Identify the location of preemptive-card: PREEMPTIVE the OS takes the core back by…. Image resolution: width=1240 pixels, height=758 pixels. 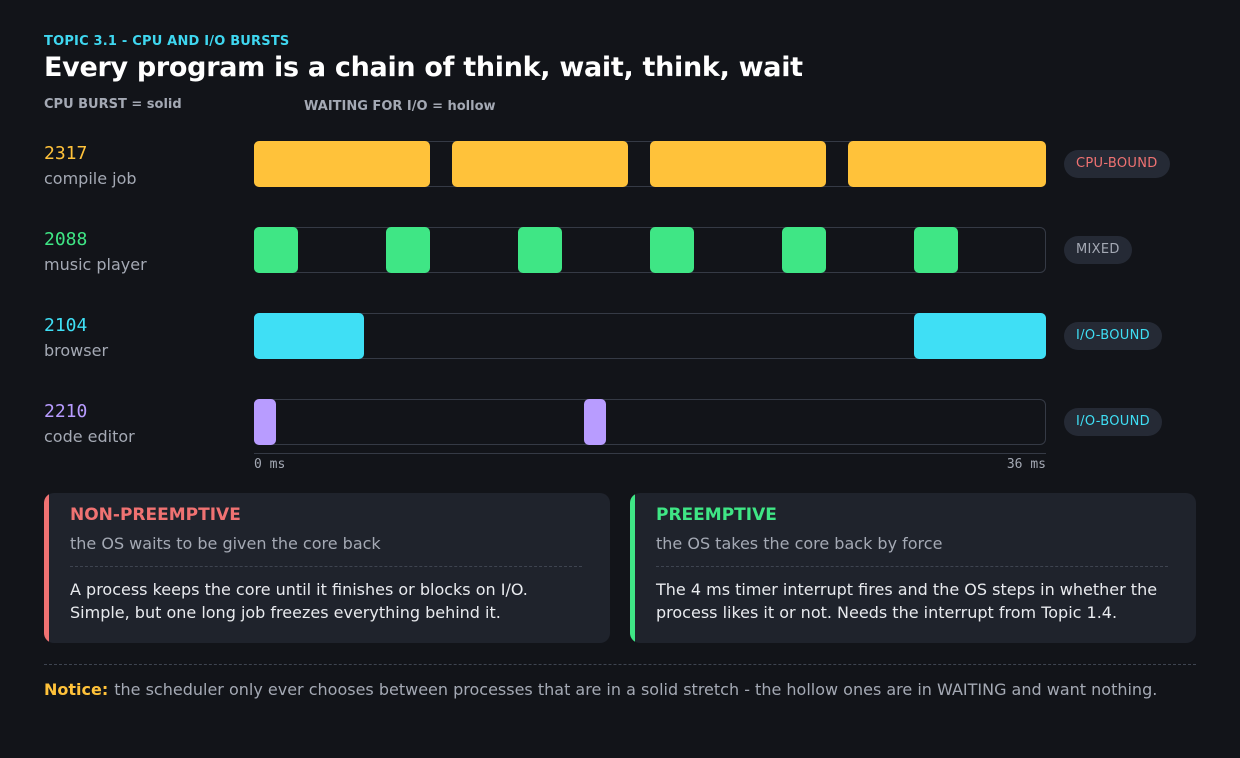
(913, 568).